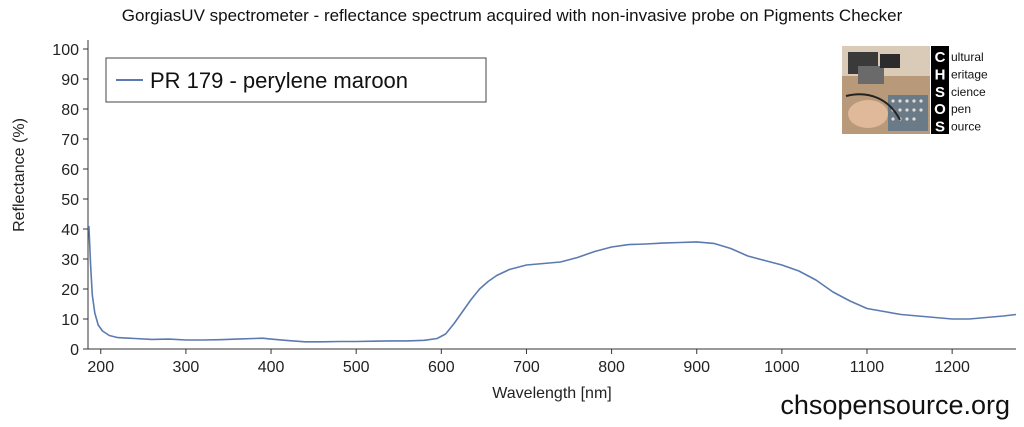  What do you see at coordinates (356, 367) in the screenshot?
I see `x-tick-label: 500` at bounding box center [356, 367].